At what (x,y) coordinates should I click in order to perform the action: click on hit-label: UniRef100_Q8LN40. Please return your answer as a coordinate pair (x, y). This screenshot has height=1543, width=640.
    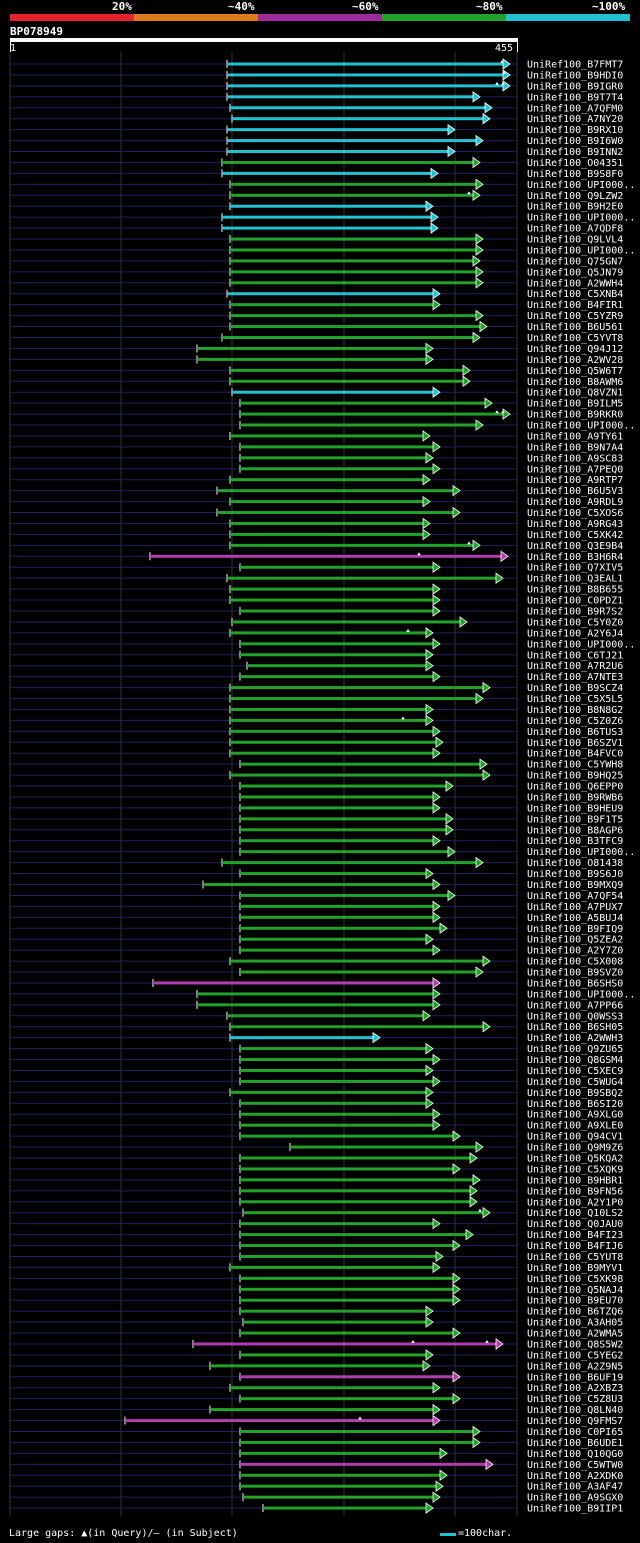
    Looking at the image, I should click on (575, 1410).